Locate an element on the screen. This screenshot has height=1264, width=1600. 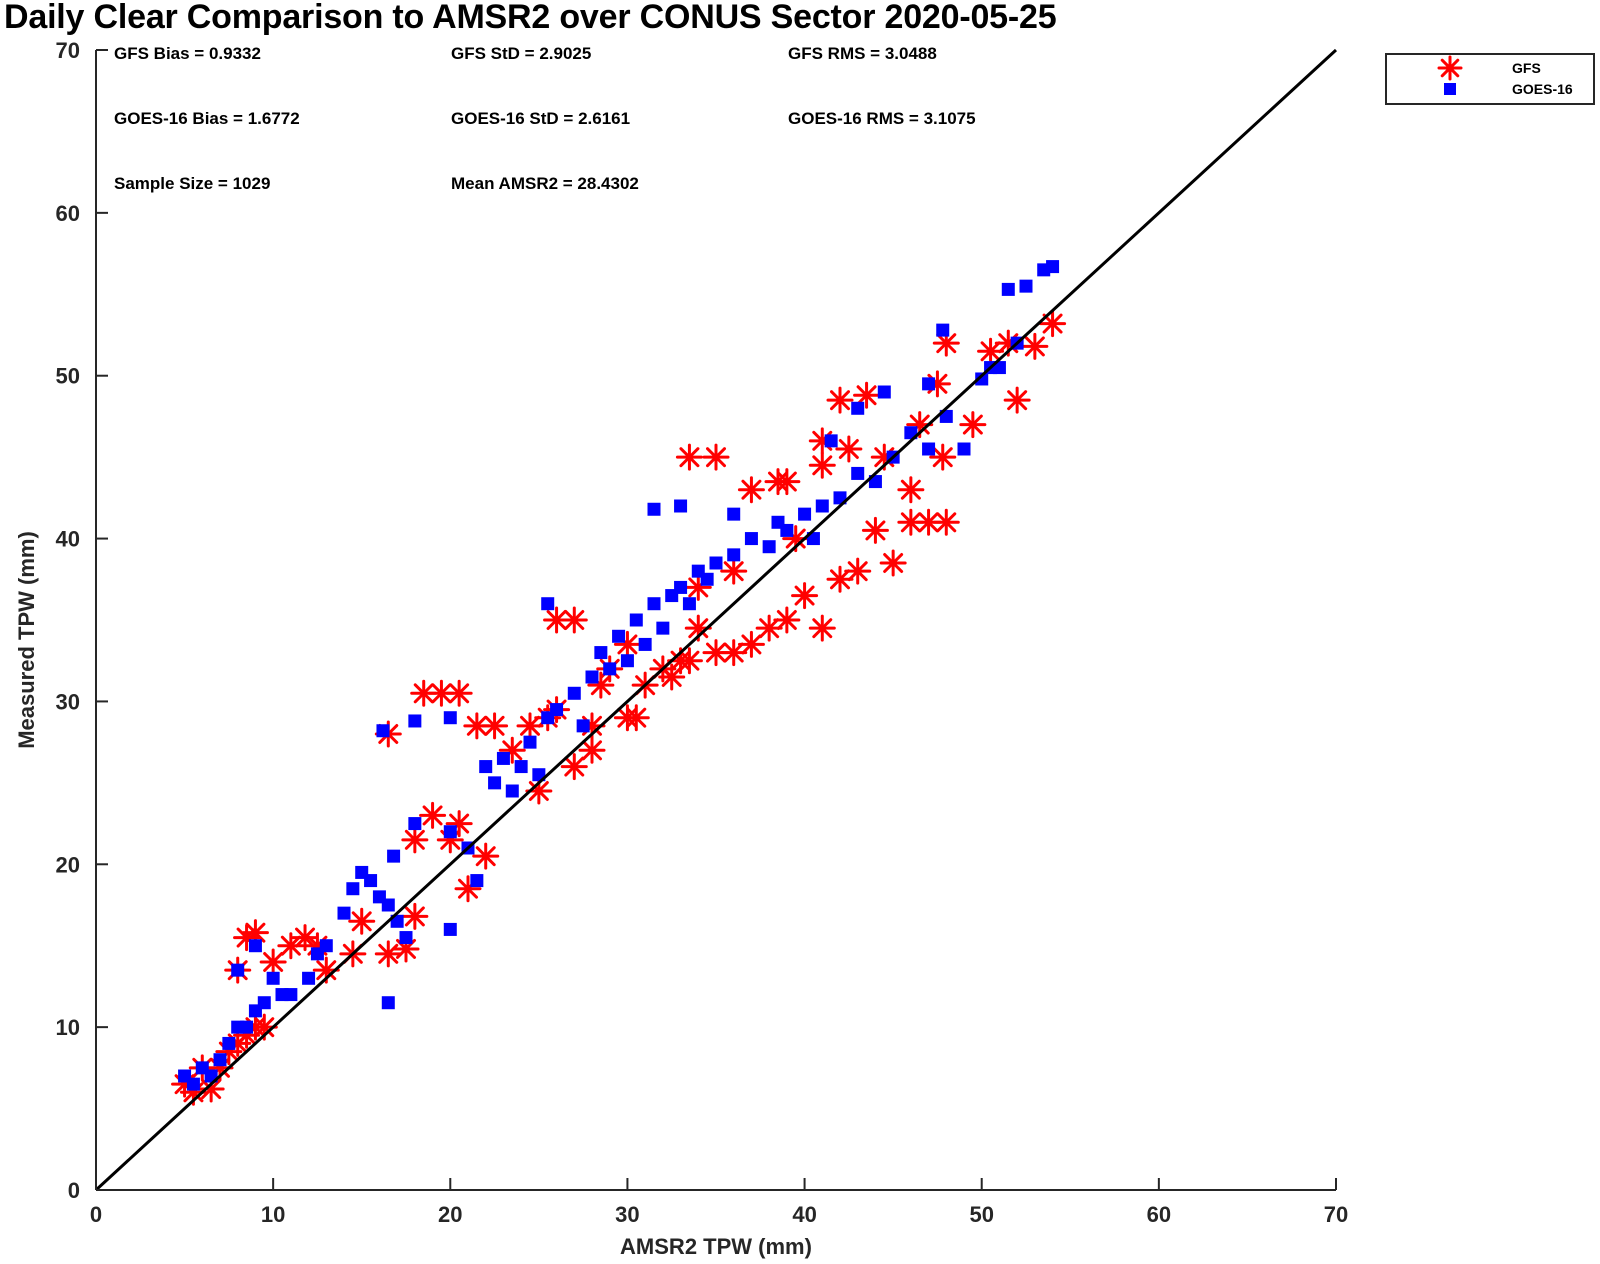
stat-text: GOES-16 StD = 2.6161 is located at coordinates (540, 118).